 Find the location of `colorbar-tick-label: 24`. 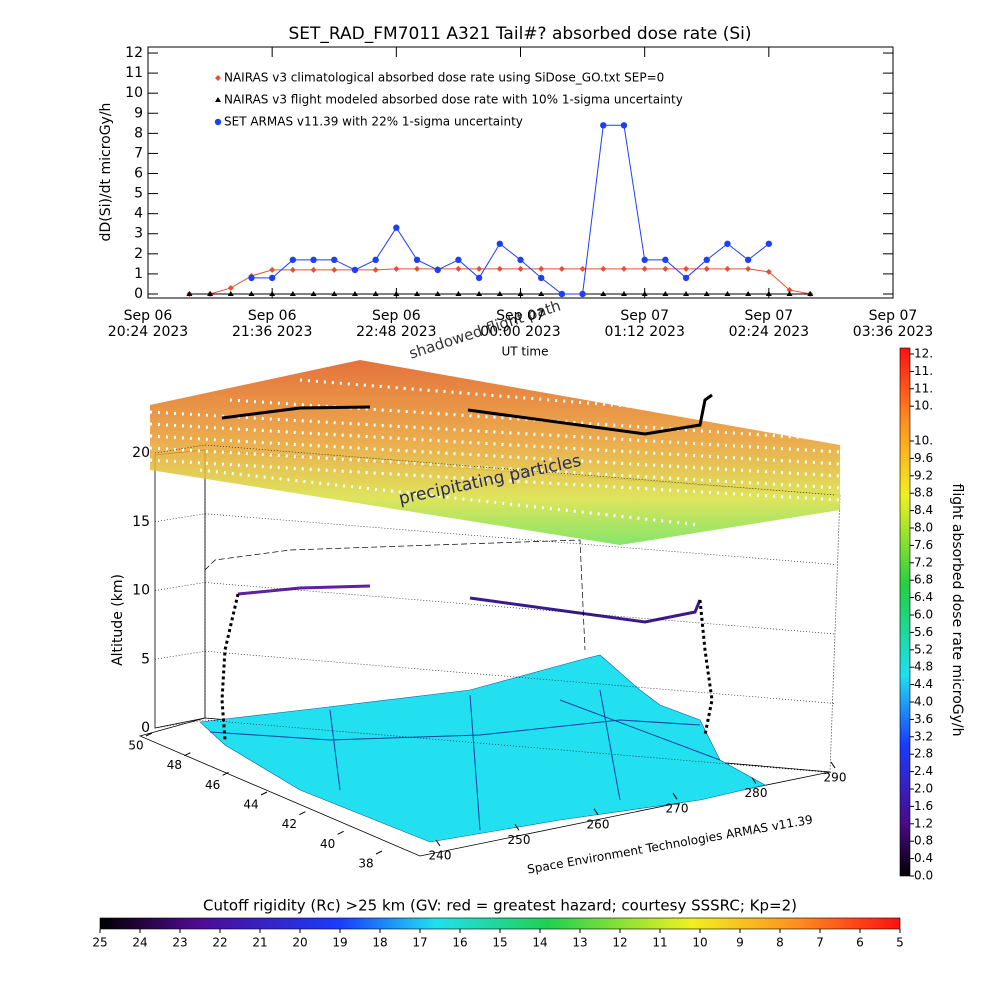

colorbar-tick-label: 24 is located at coordinates (139, 943).